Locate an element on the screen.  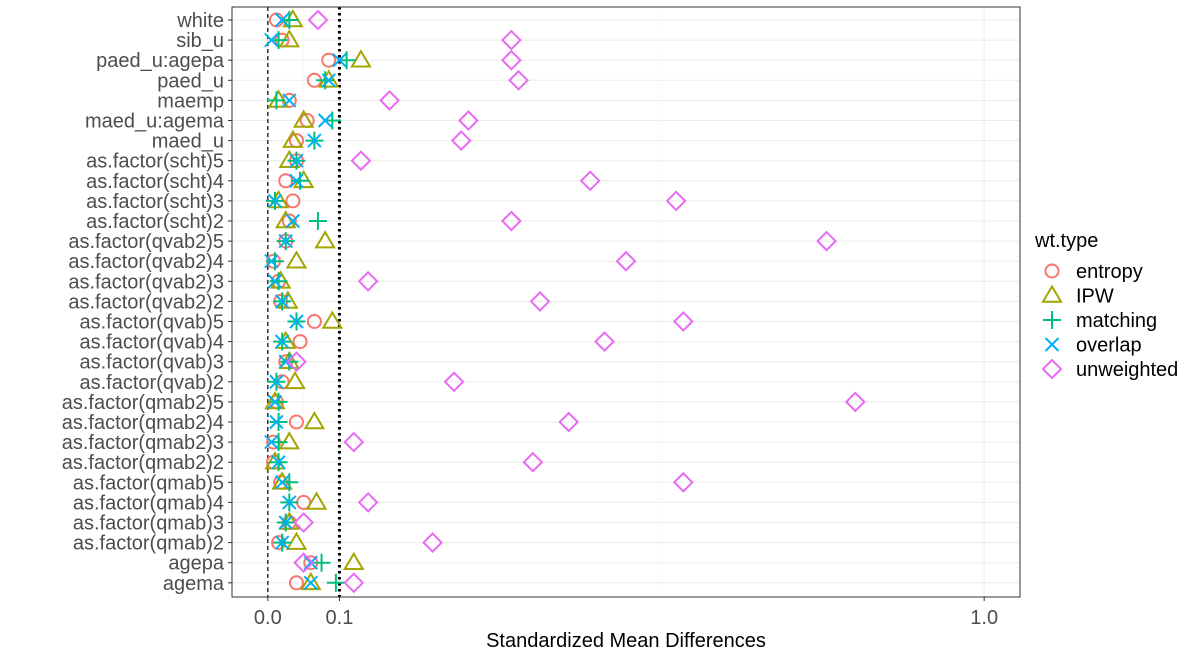
y-tick-label: as.factor(qvab)4 is located at coordinates (151, 343).